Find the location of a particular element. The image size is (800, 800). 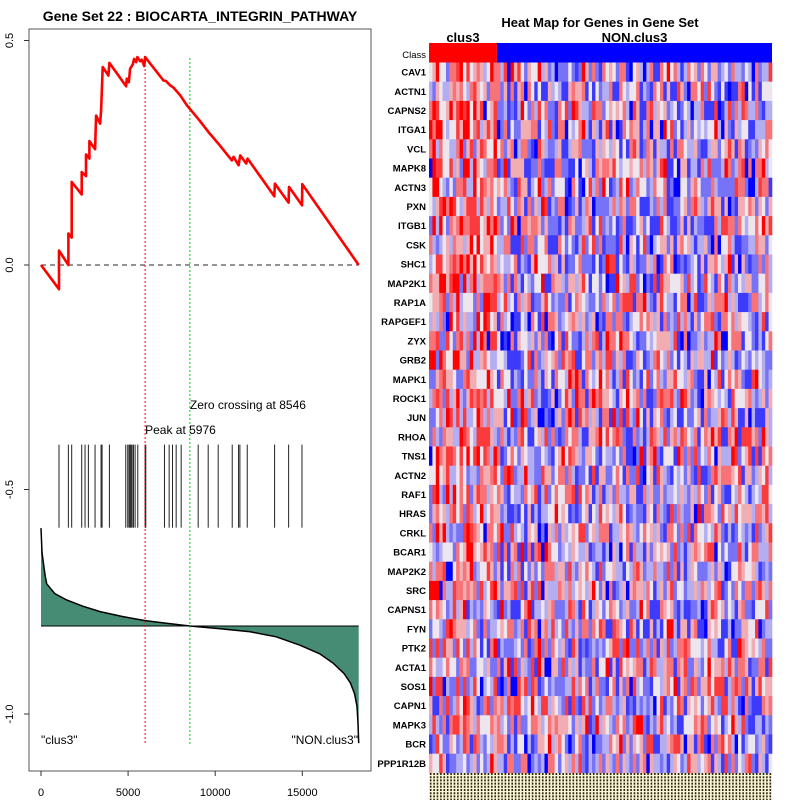

gene-label: MAPK1 is located at coordinates (410, 380).